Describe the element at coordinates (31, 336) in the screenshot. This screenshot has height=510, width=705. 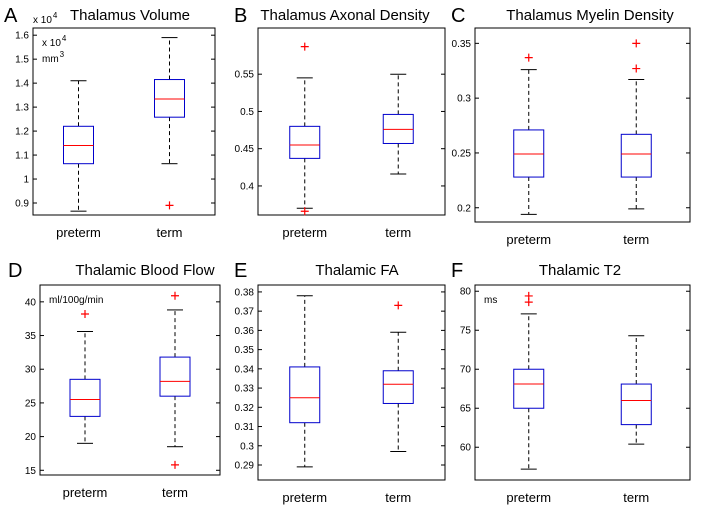
I see `y-tick-label: 35` at that location.